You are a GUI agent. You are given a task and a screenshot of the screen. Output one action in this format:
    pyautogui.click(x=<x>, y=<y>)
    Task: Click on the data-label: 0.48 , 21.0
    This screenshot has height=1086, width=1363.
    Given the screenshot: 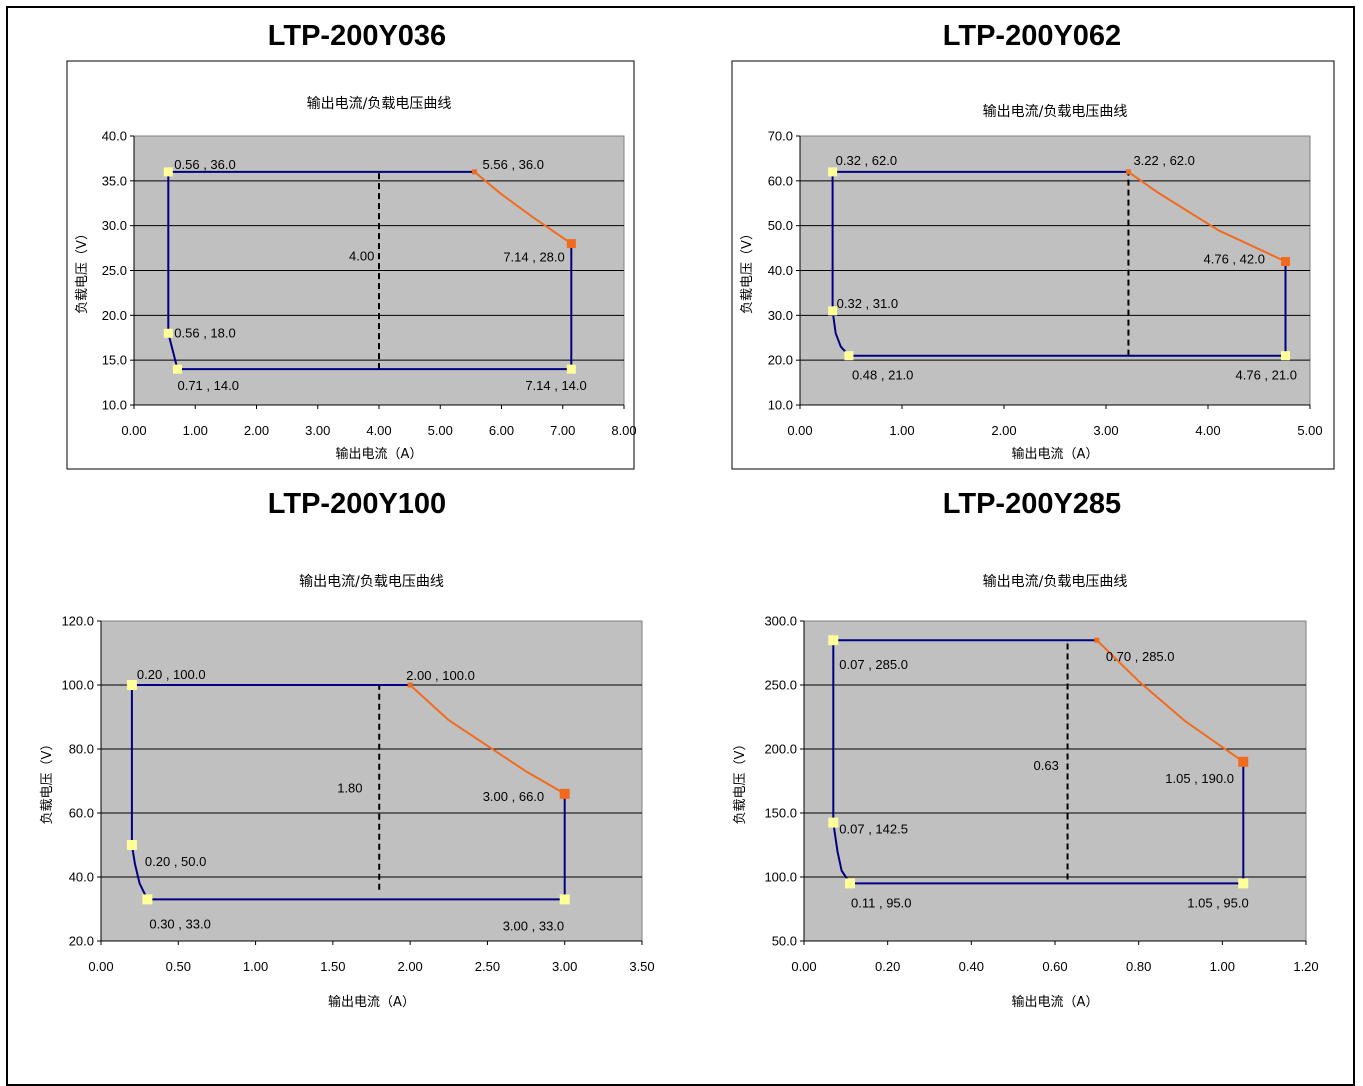 What is the action you would take?
    pyautogui.click(x=882, y=375)
    